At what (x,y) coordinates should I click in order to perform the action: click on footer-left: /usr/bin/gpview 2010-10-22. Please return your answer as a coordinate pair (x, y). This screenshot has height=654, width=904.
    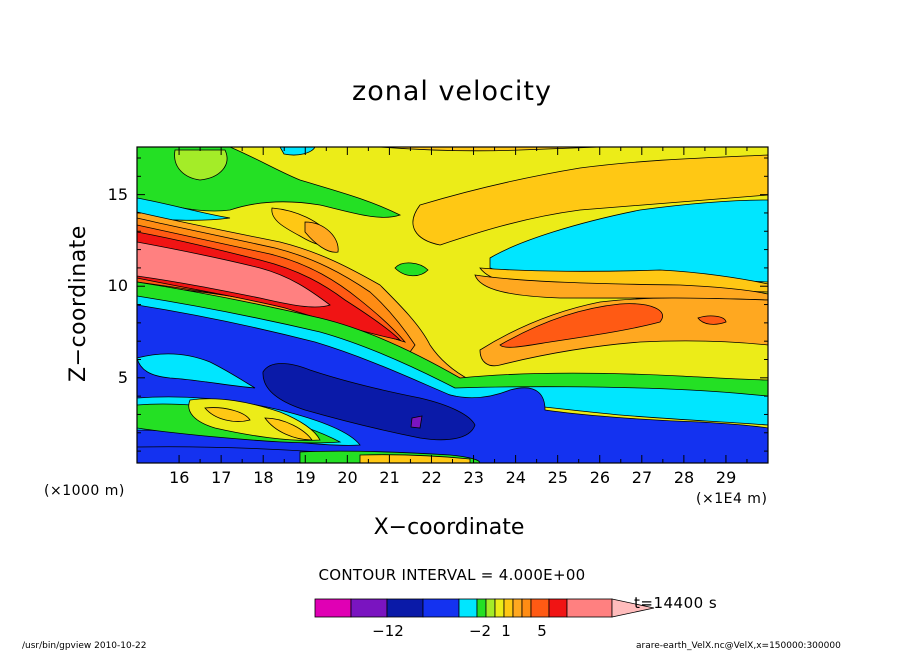
    Looking at the image, I should click on (84, 646).